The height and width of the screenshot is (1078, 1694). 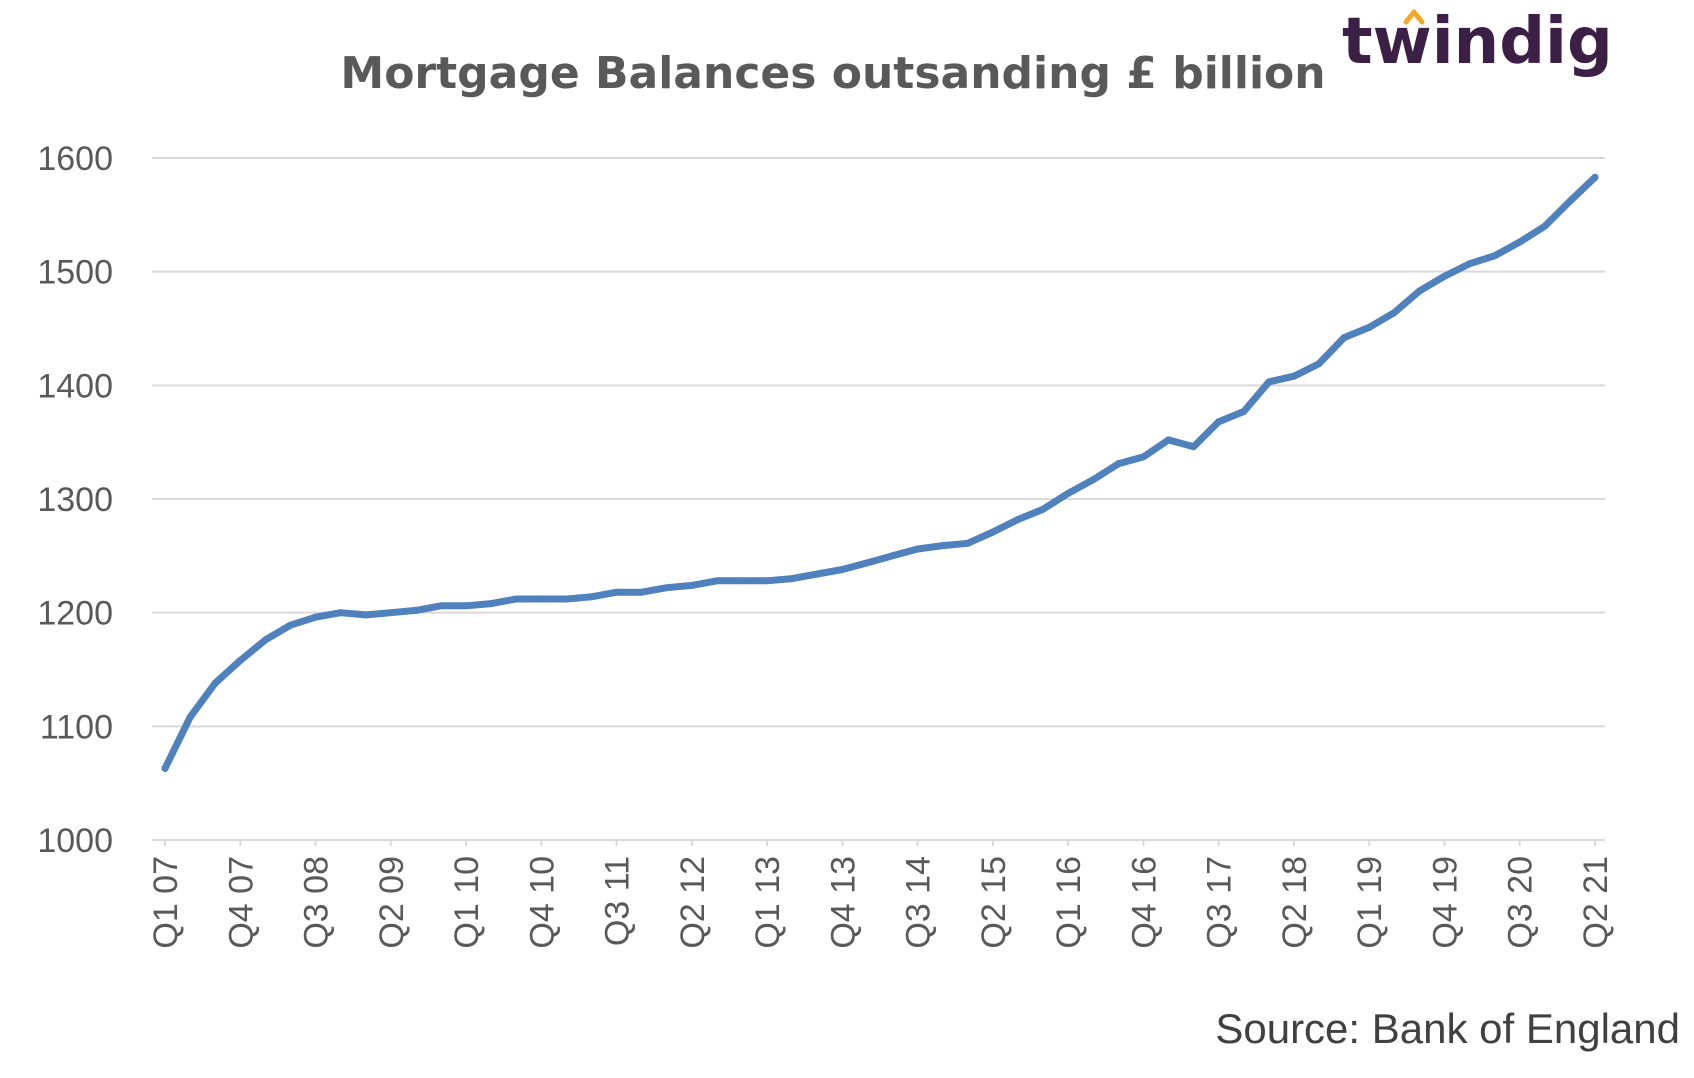 I want to click on logo-text: twindig, so click(x=1477, y=42).